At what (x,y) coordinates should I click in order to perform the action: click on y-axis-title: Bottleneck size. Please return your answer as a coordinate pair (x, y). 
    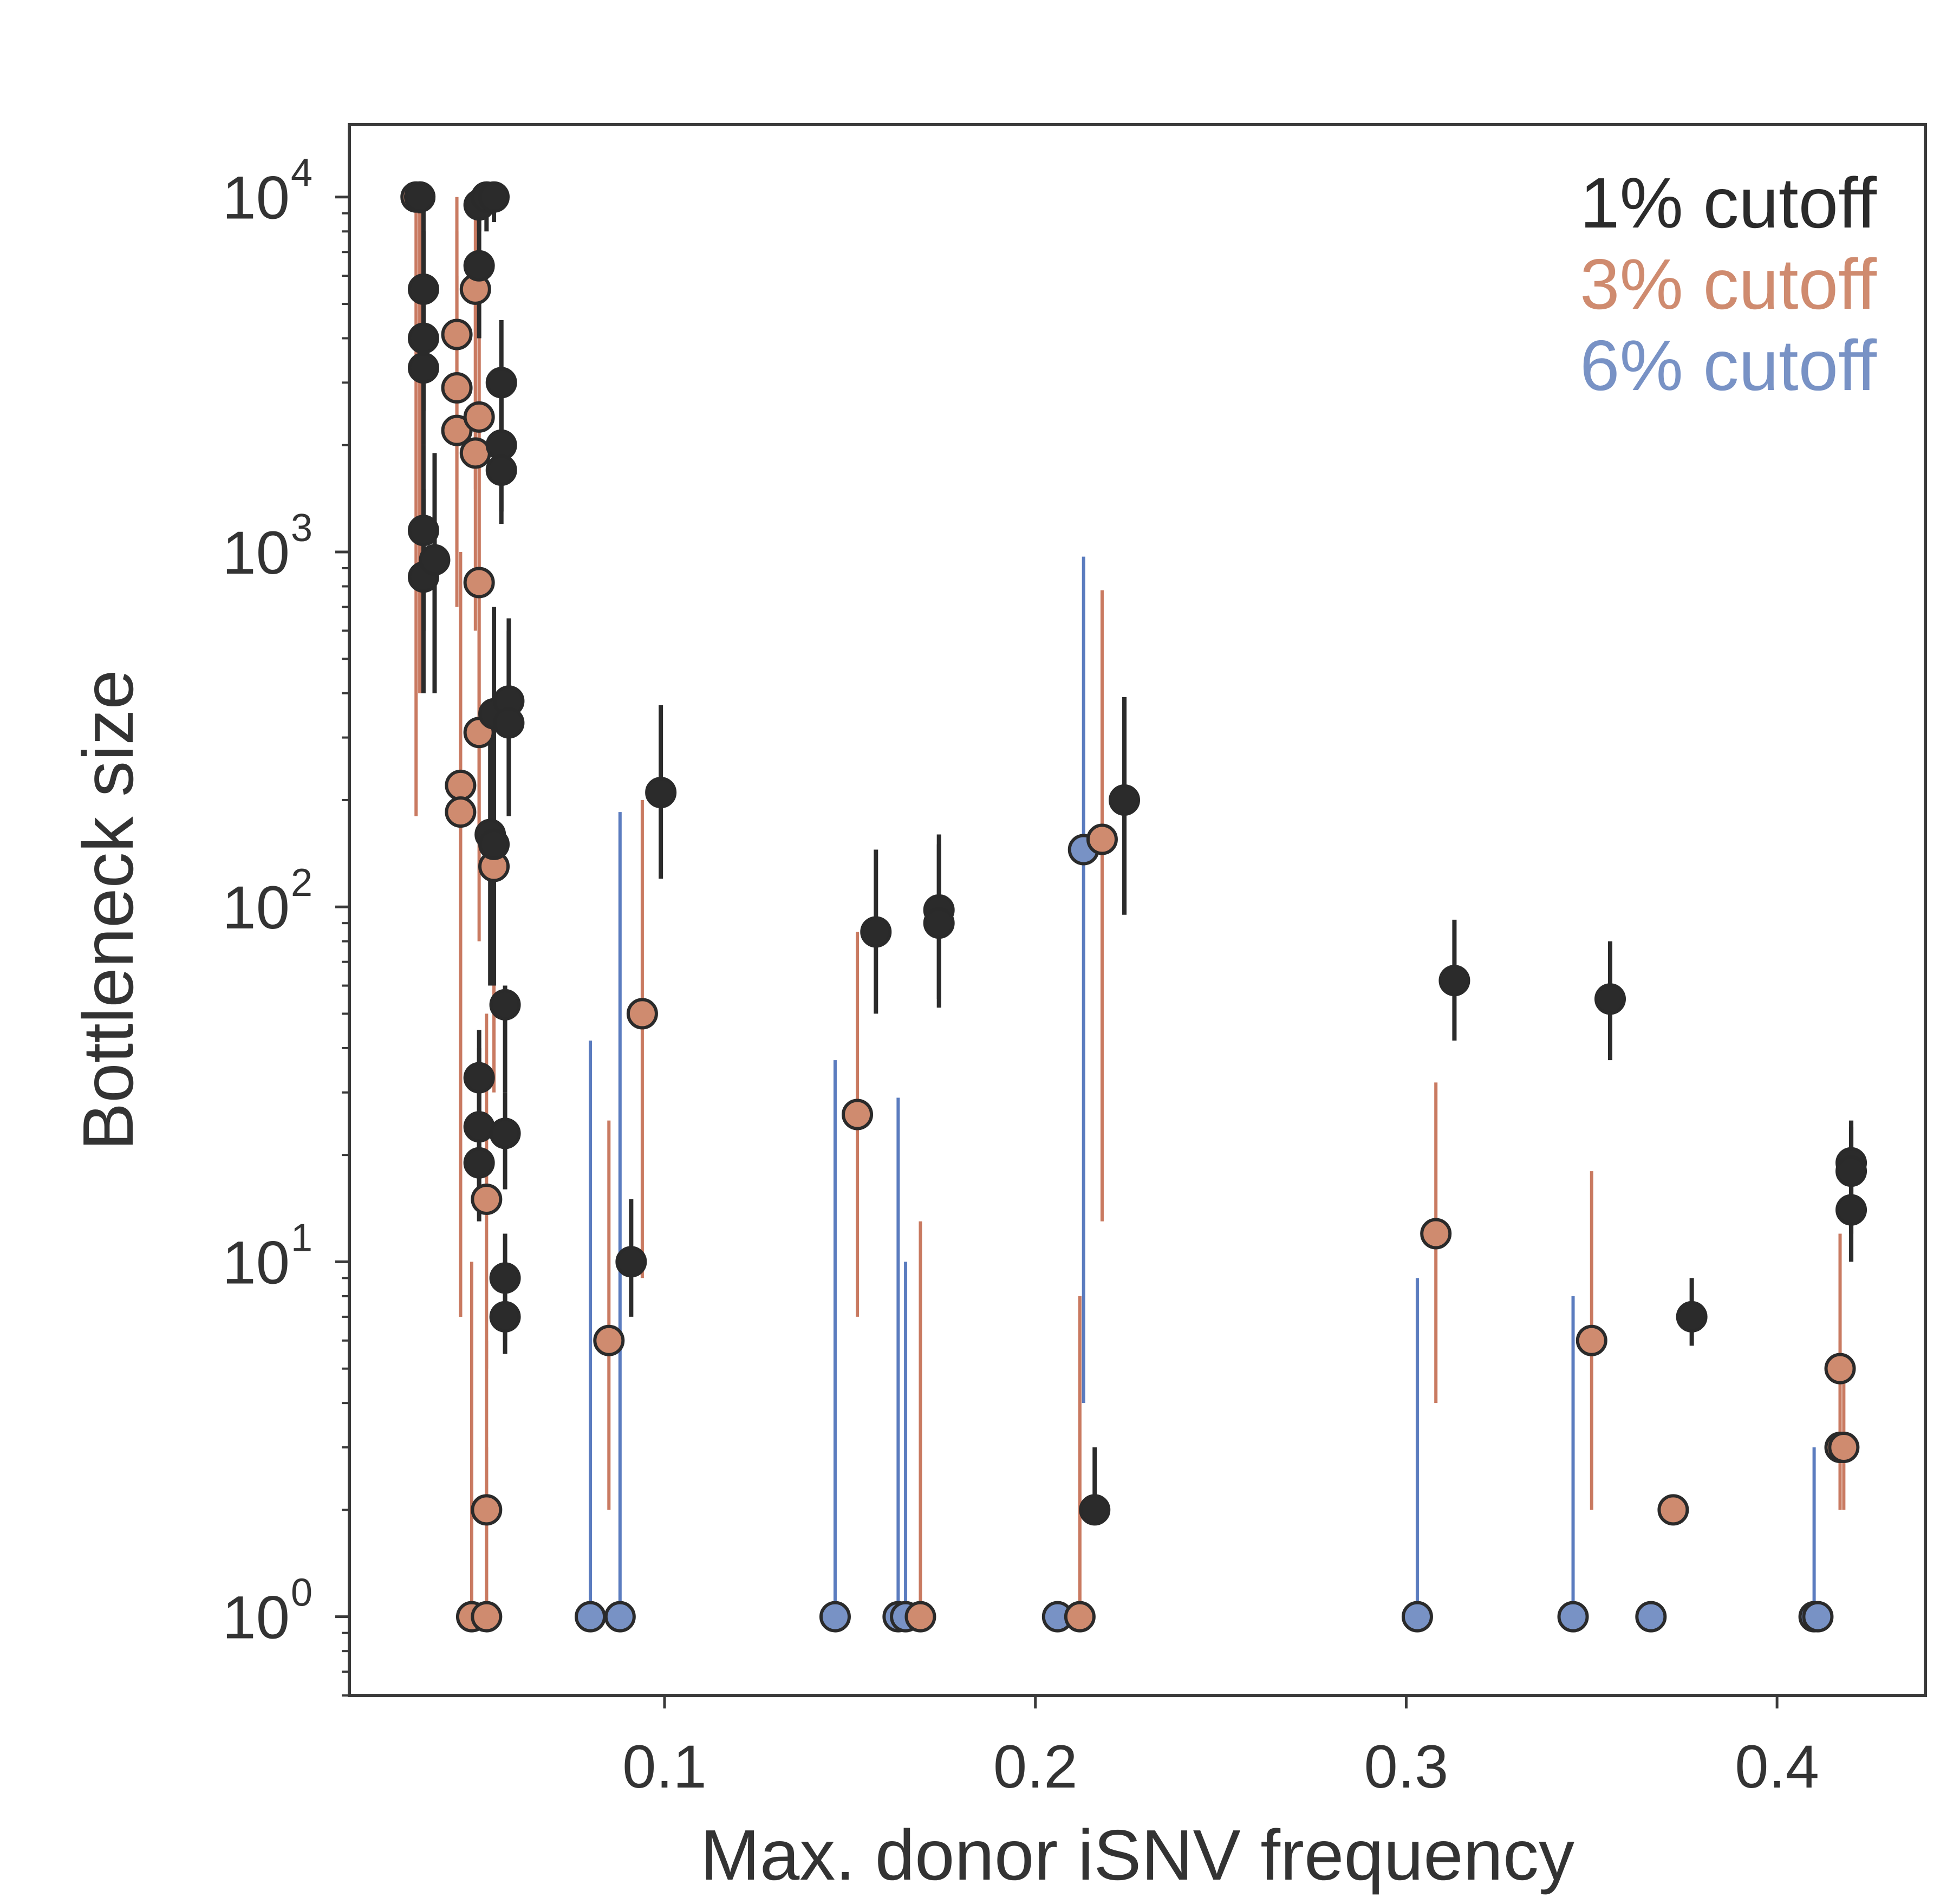
    Looking at the image, I should click on (108, 911).